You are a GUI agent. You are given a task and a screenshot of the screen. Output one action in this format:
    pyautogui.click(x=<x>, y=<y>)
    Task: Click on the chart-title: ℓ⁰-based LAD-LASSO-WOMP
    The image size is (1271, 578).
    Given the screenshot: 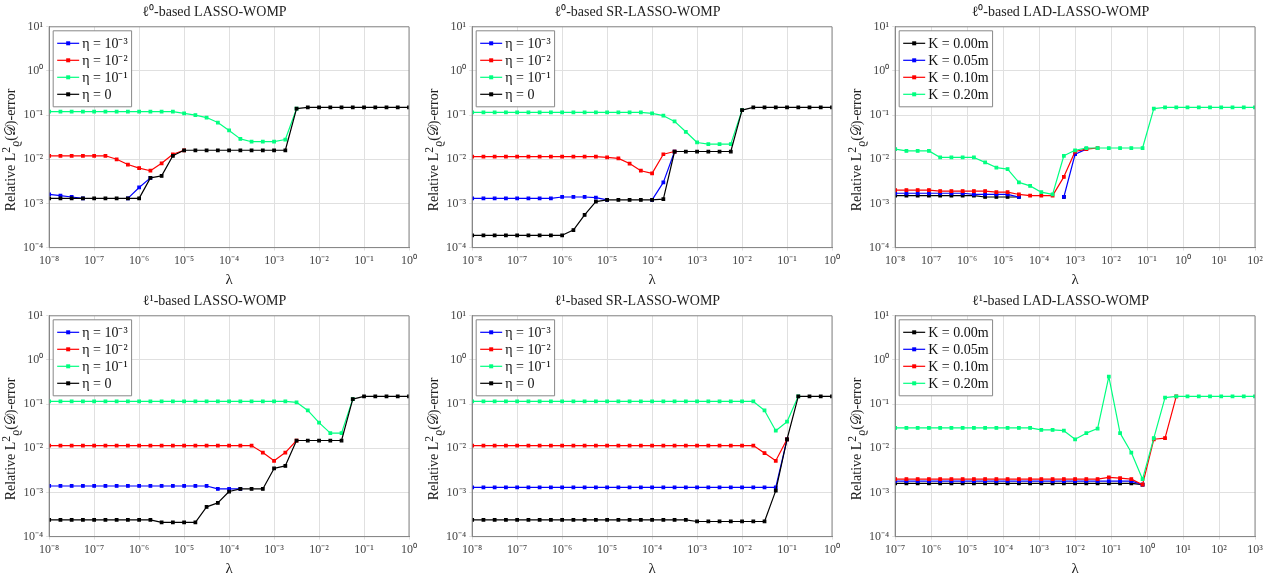 What is the action you would take?
    pyautogui.click(x=1060, y=12)
    